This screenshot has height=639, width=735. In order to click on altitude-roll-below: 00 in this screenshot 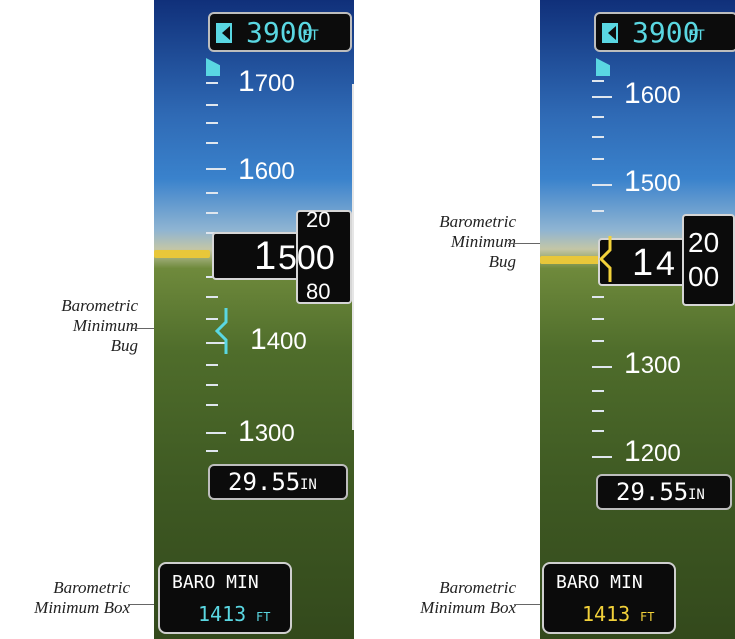, I will do `click(704, 276)`.